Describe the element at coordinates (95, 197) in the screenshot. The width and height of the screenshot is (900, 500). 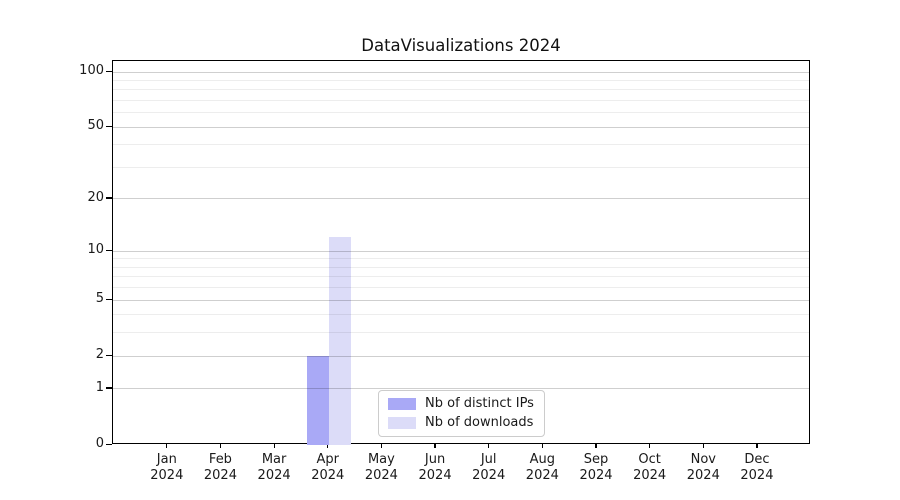
I see `y-tick-label: 20` at that location.